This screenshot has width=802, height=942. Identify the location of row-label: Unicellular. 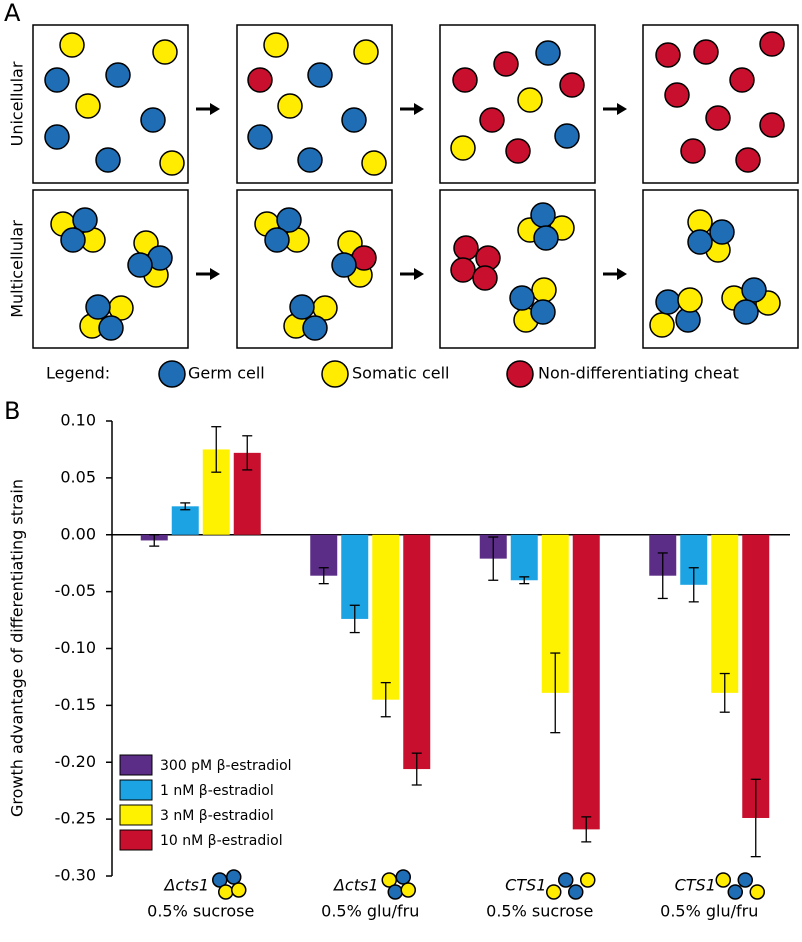
(17, 103).